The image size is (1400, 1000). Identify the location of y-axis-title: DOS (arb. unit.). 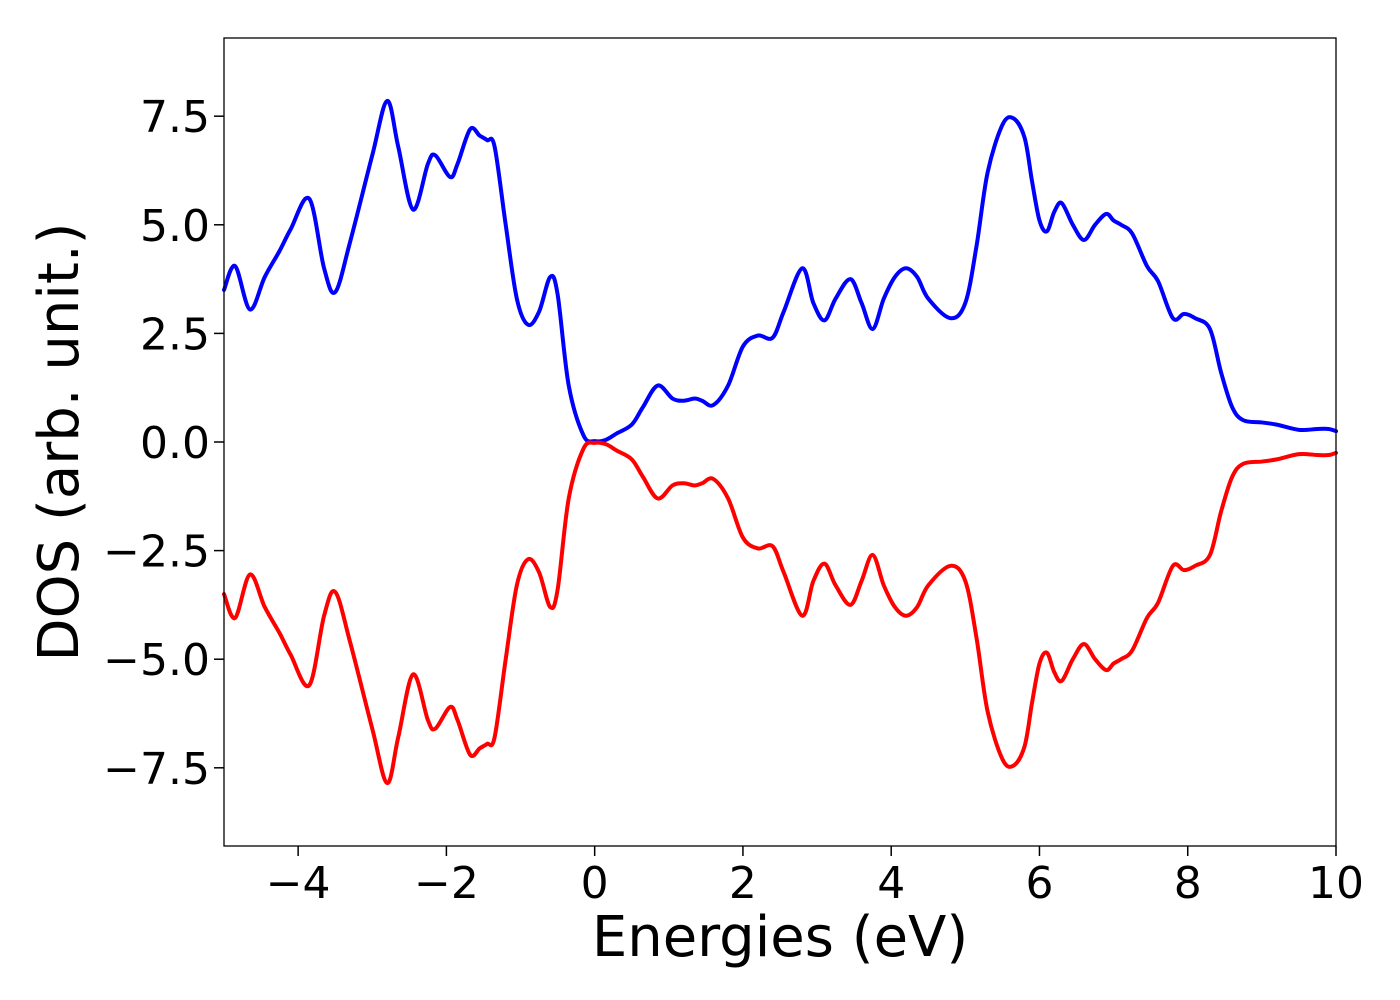
(59, 441).